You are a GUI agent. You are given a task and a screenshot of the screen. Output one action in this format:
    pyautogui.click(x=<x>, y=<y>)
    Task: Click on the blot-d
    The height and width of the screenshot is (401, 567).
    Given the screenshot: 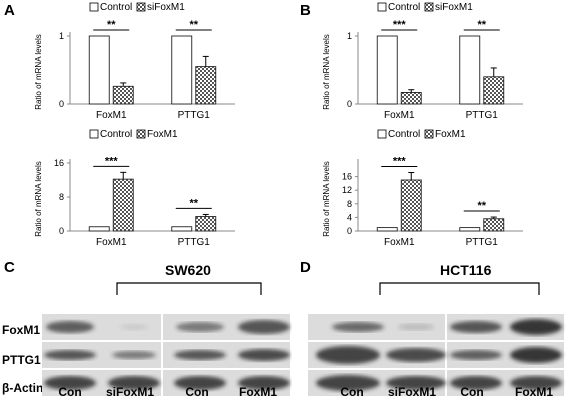 What is the action you would take?
    pyautogui.click(x=436, y=357)
    